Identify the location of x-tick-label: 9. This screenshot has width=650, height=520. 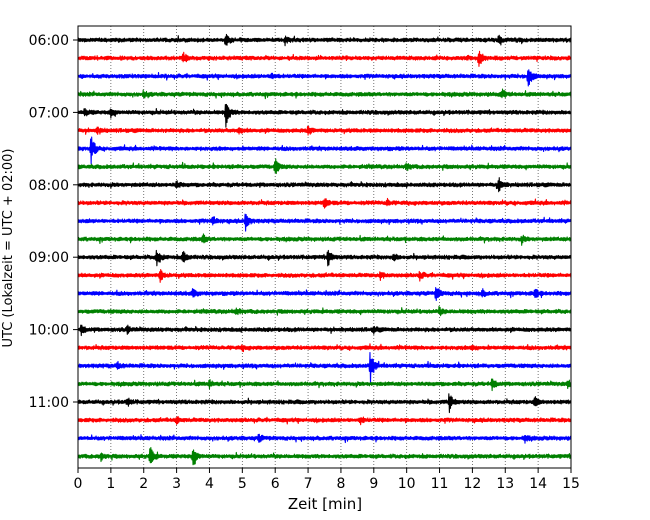
(373, 484).